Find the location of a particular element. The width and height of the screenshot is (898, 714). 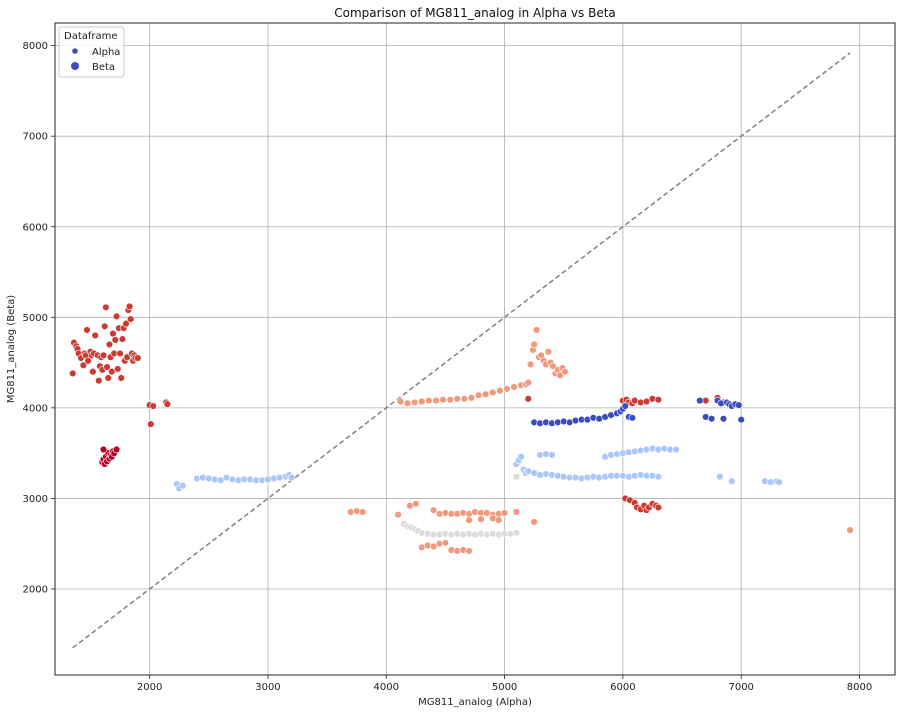

x-tick-label: 7000 is located at coordinates (740, 687).